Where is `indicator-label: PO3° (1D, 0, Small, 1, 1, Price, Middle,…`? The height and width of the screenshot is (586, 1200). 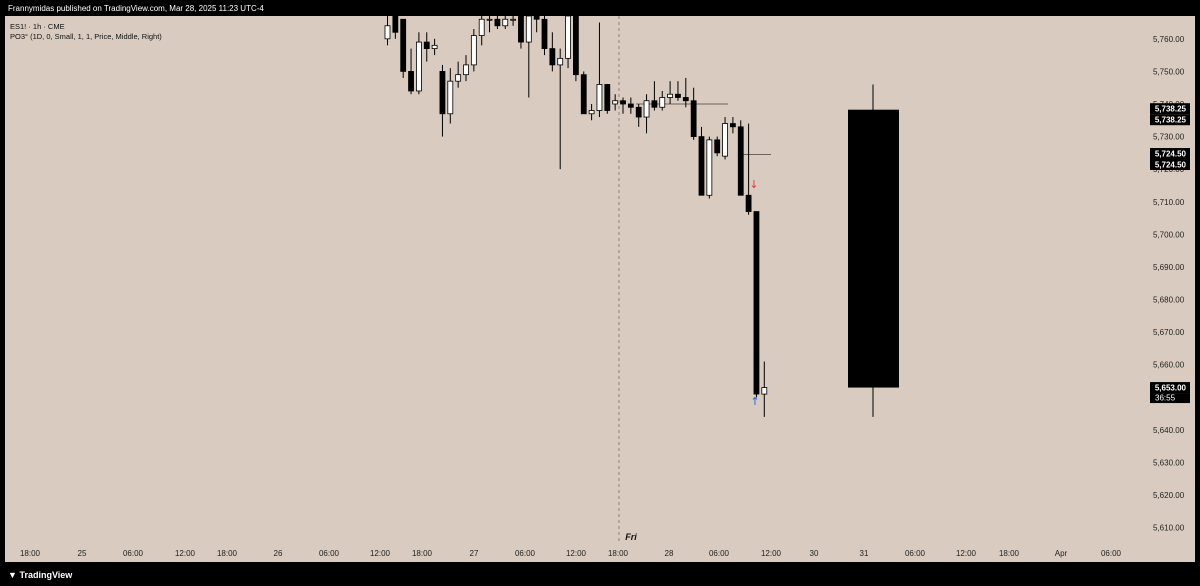 indicator-label: PO3° (1D, 0, Small, 1, 1, Price, Middle,… is located at coordinates (86, 36).